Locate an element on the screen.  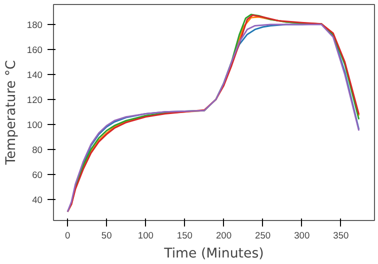
x-tick-label: 50 is located at coordinates (106, 235).